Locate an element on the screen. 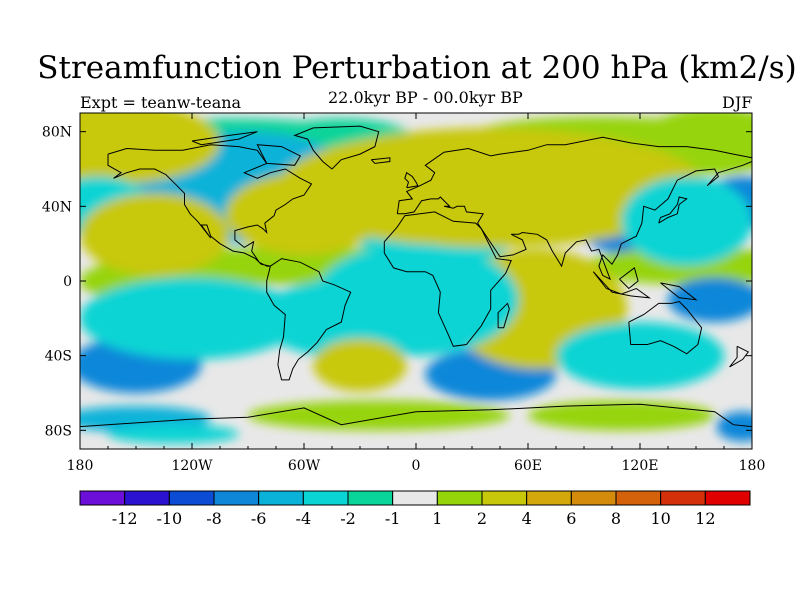  colorbar-label: -6 is located at coordinates (259, 518).